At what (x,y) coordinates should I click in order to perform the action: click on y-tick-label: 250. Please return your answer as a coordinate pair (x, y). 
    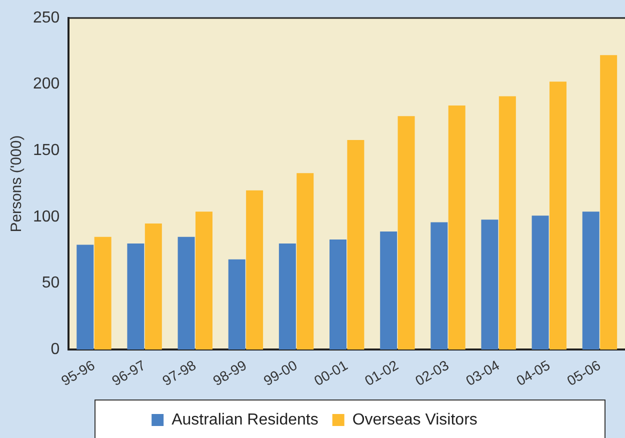
    Looking at the image, I should click on (46, 17).